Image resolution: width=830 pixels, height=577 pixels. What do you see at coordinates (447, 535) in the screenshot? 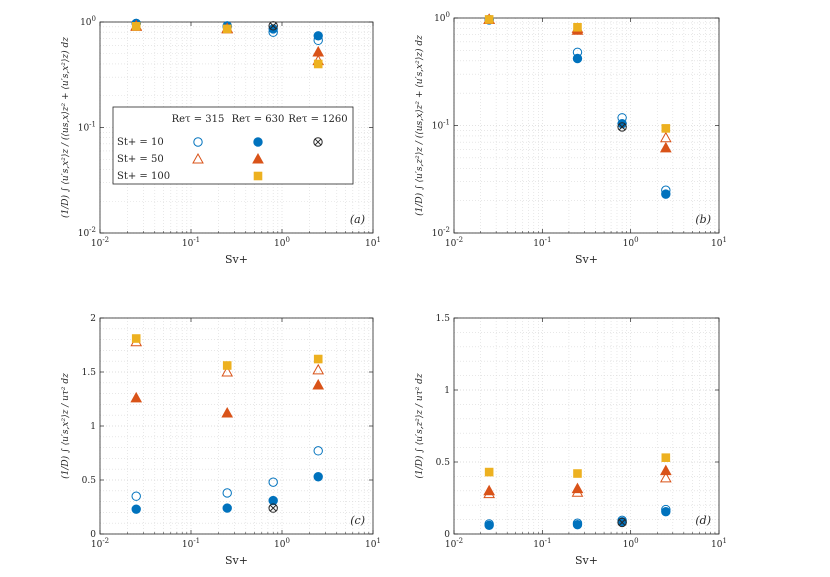
I see `y-tick-label: 0` at bounding box center [447, 535].